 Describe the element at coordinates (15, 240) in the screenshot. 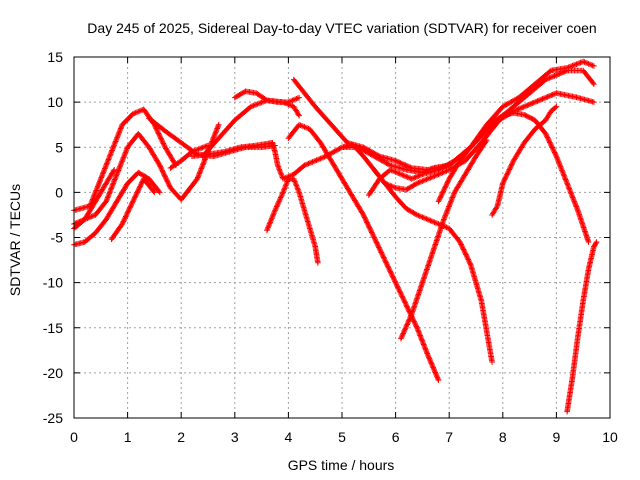

I see `y-axis-label: SDTVAR / TECUs` at that location.